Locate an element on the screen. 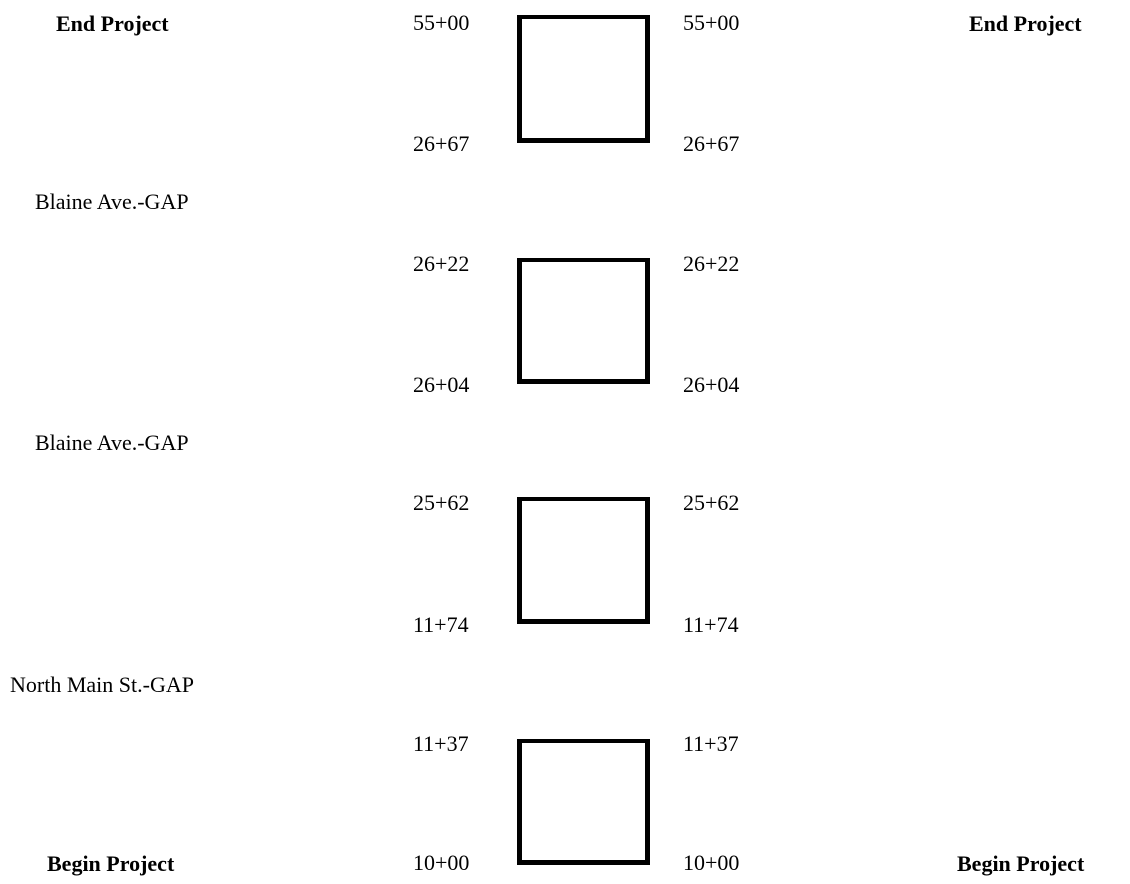 The height and width of the screenshot is (884, 1130). segment-2-end-station-right: 26+04 is located at coordinates (711, 384).